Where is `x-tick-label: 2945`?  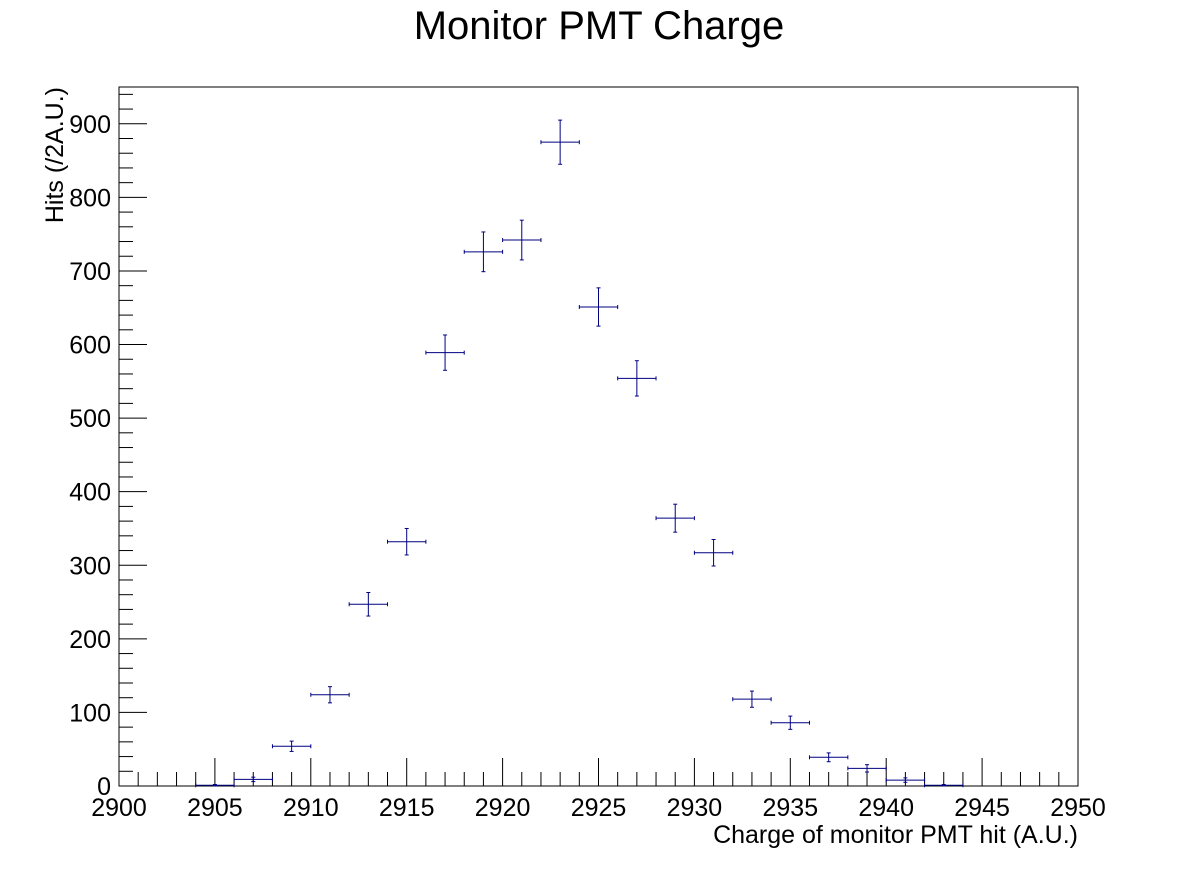 x-tick-label: 2945 is located at coordinates (982, 808).